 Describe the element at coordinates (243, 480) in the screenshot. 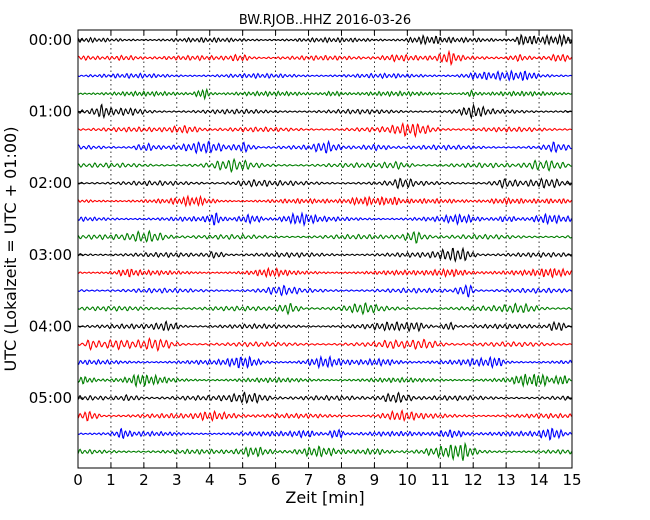

I see `x-tick-label: 5` at that location.